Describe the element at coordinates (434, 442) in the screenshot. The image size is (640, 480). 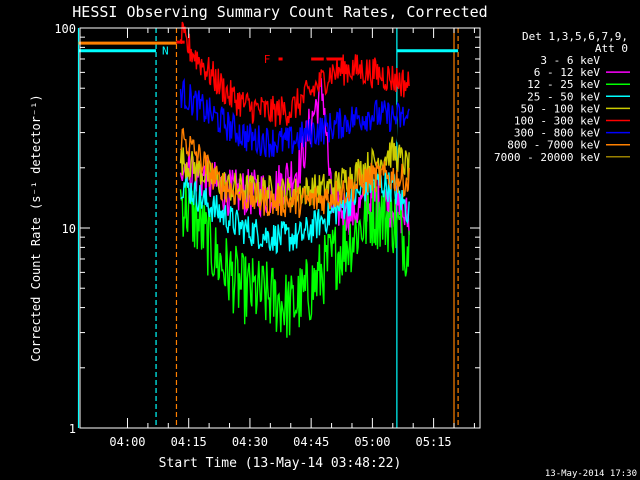
I see `x-tick-label: 05:15` at that location.